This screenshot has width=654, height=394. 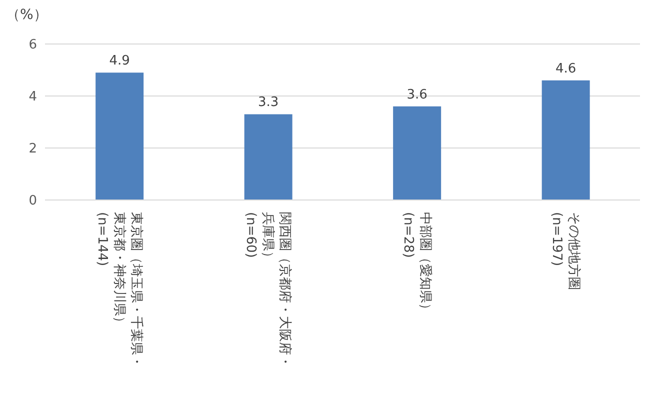 What do you see at coordinates (32, 45) in the screenshot?
I see `y-tick-label: 6` at bounding box center [32, 45].